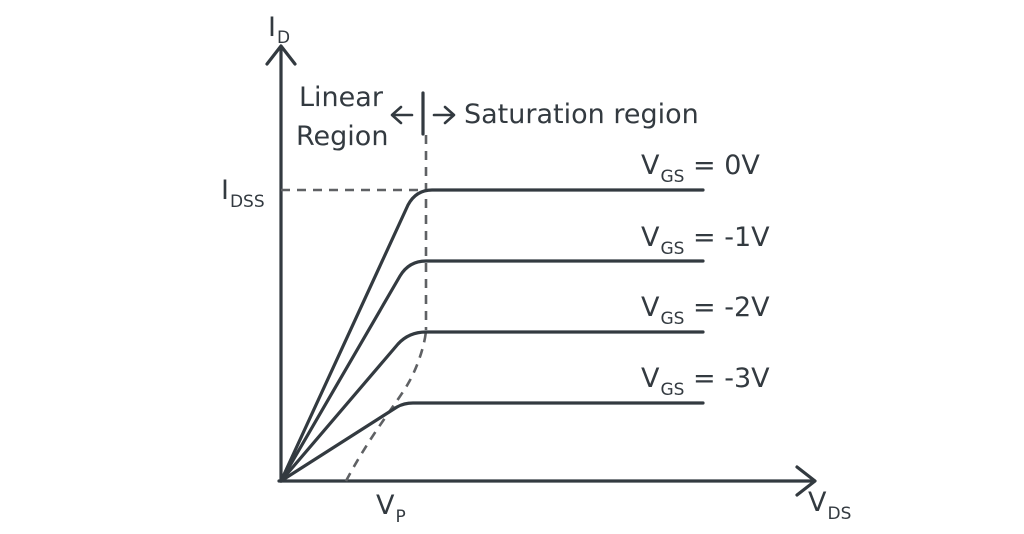 This screenshot has height=534, width=1024. What do you see at coordinates (391, 508) in the screenshot?
I see `vp-label: VP` at bounding box center [391, 508].